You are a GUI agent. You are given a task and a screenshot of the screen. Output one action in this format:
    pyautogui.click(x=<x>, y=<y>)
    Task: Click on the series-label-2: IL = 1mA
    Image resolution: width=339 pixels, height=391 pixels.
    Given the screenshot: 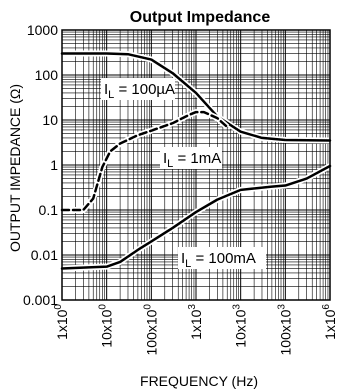 What is the action you would take?
    pyautogui.click(x=191, y=158)
    